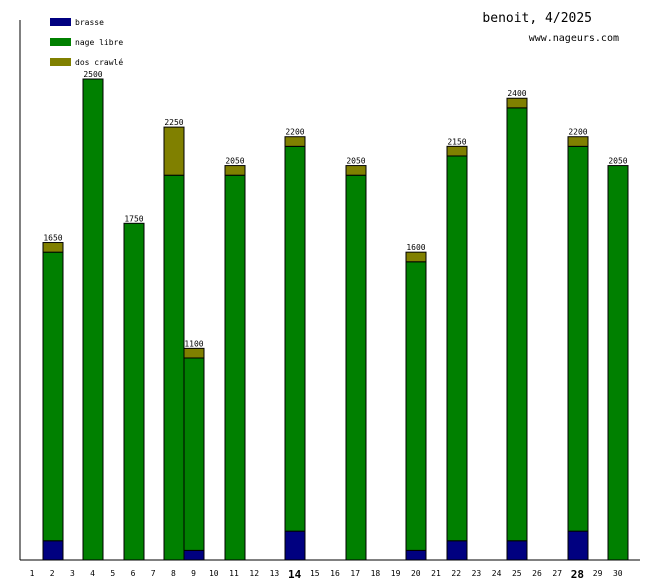  What do you see at coordinates (193, 573) in the screenshot?
I see `x-tick-label: 9` at bounding box center [193, 573].